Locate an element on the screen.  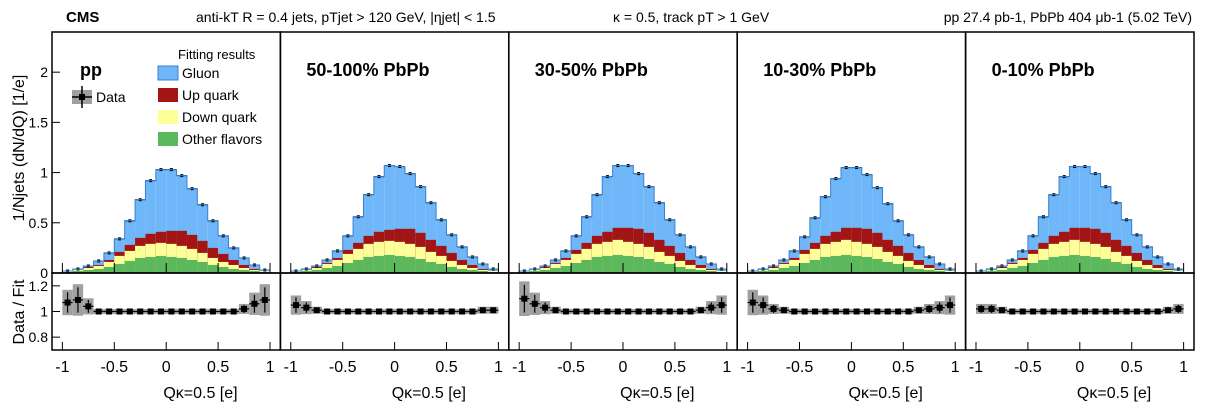
legend-up: Up quark is located at coordinates (211, 95).